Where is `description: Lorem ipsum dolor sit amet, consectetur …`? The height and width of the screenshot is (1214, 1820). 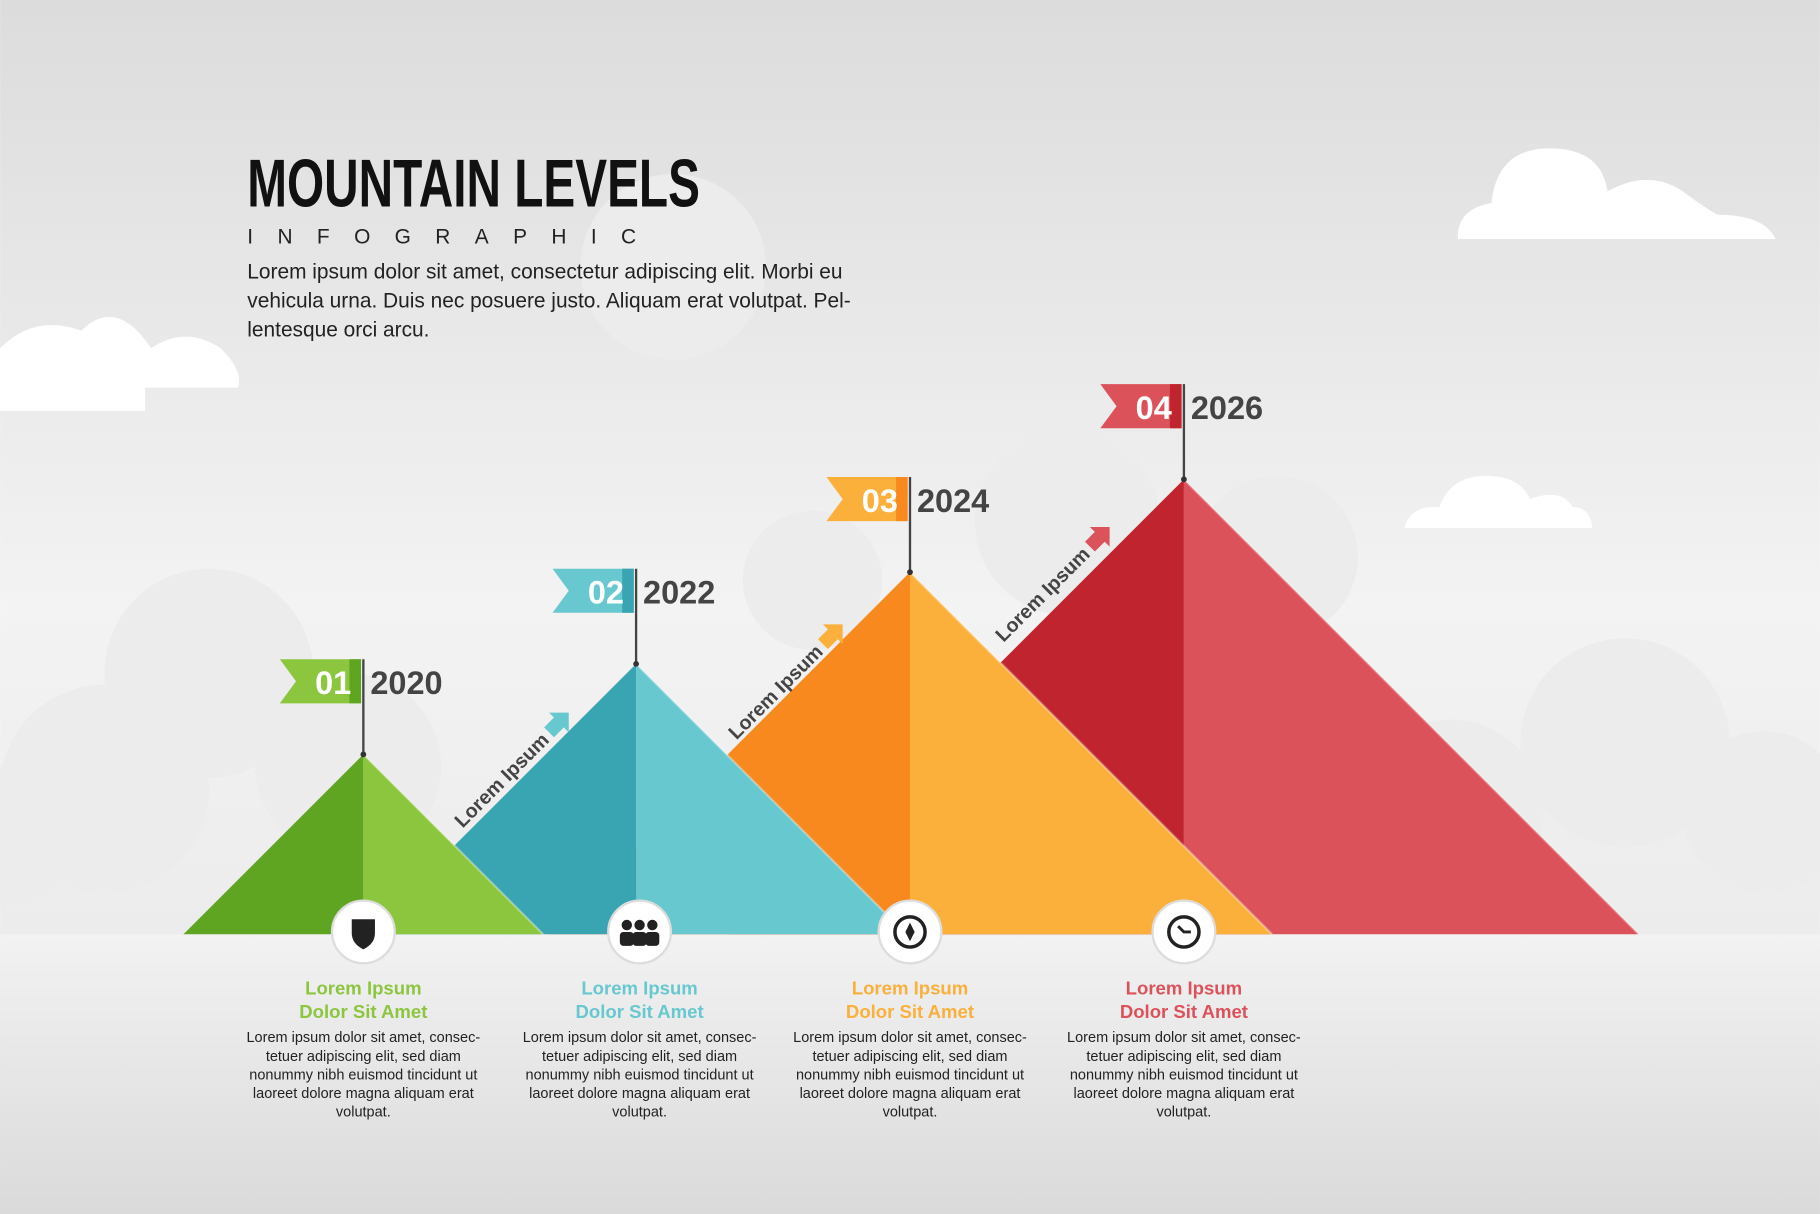 description: Lorem ipsum dolor sit amet, consectetur … is located at coordinates (548, 301).